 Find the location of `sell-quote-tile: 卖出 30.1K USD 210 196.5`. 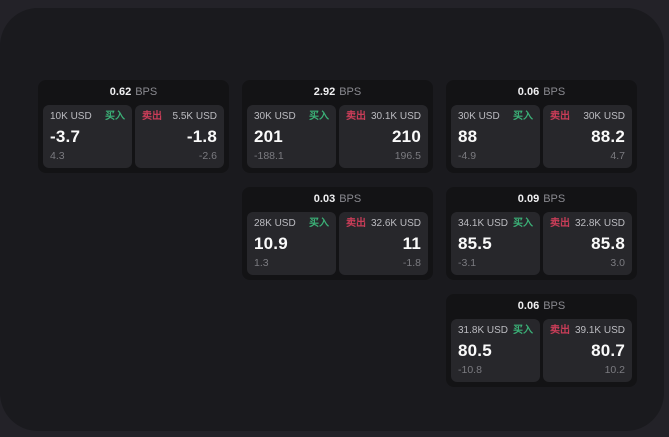

sell-quote-tile: 卖出 30.1K USD 210 196.5 is located at coordinates (383, 136).